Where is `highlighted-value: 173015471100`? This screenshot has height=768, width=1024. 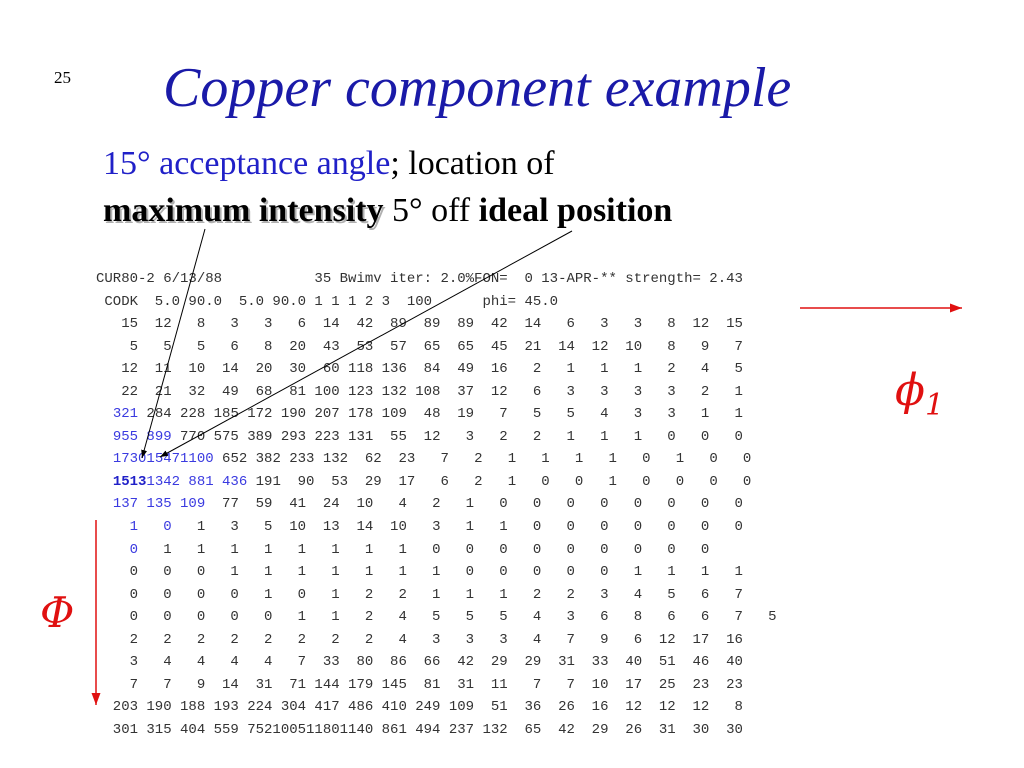 highlighted-value: 173015471100 is located at coordinates (163, 459).